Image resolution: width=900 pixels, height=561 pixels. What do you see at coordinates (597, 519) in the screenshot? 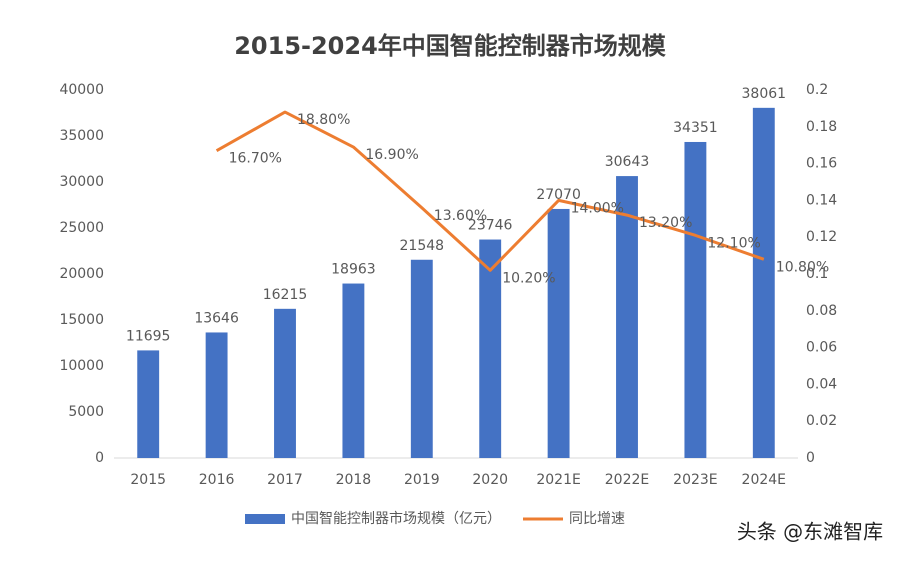
I see `legend-label: 同比增速` at bounding box center [597, 519].